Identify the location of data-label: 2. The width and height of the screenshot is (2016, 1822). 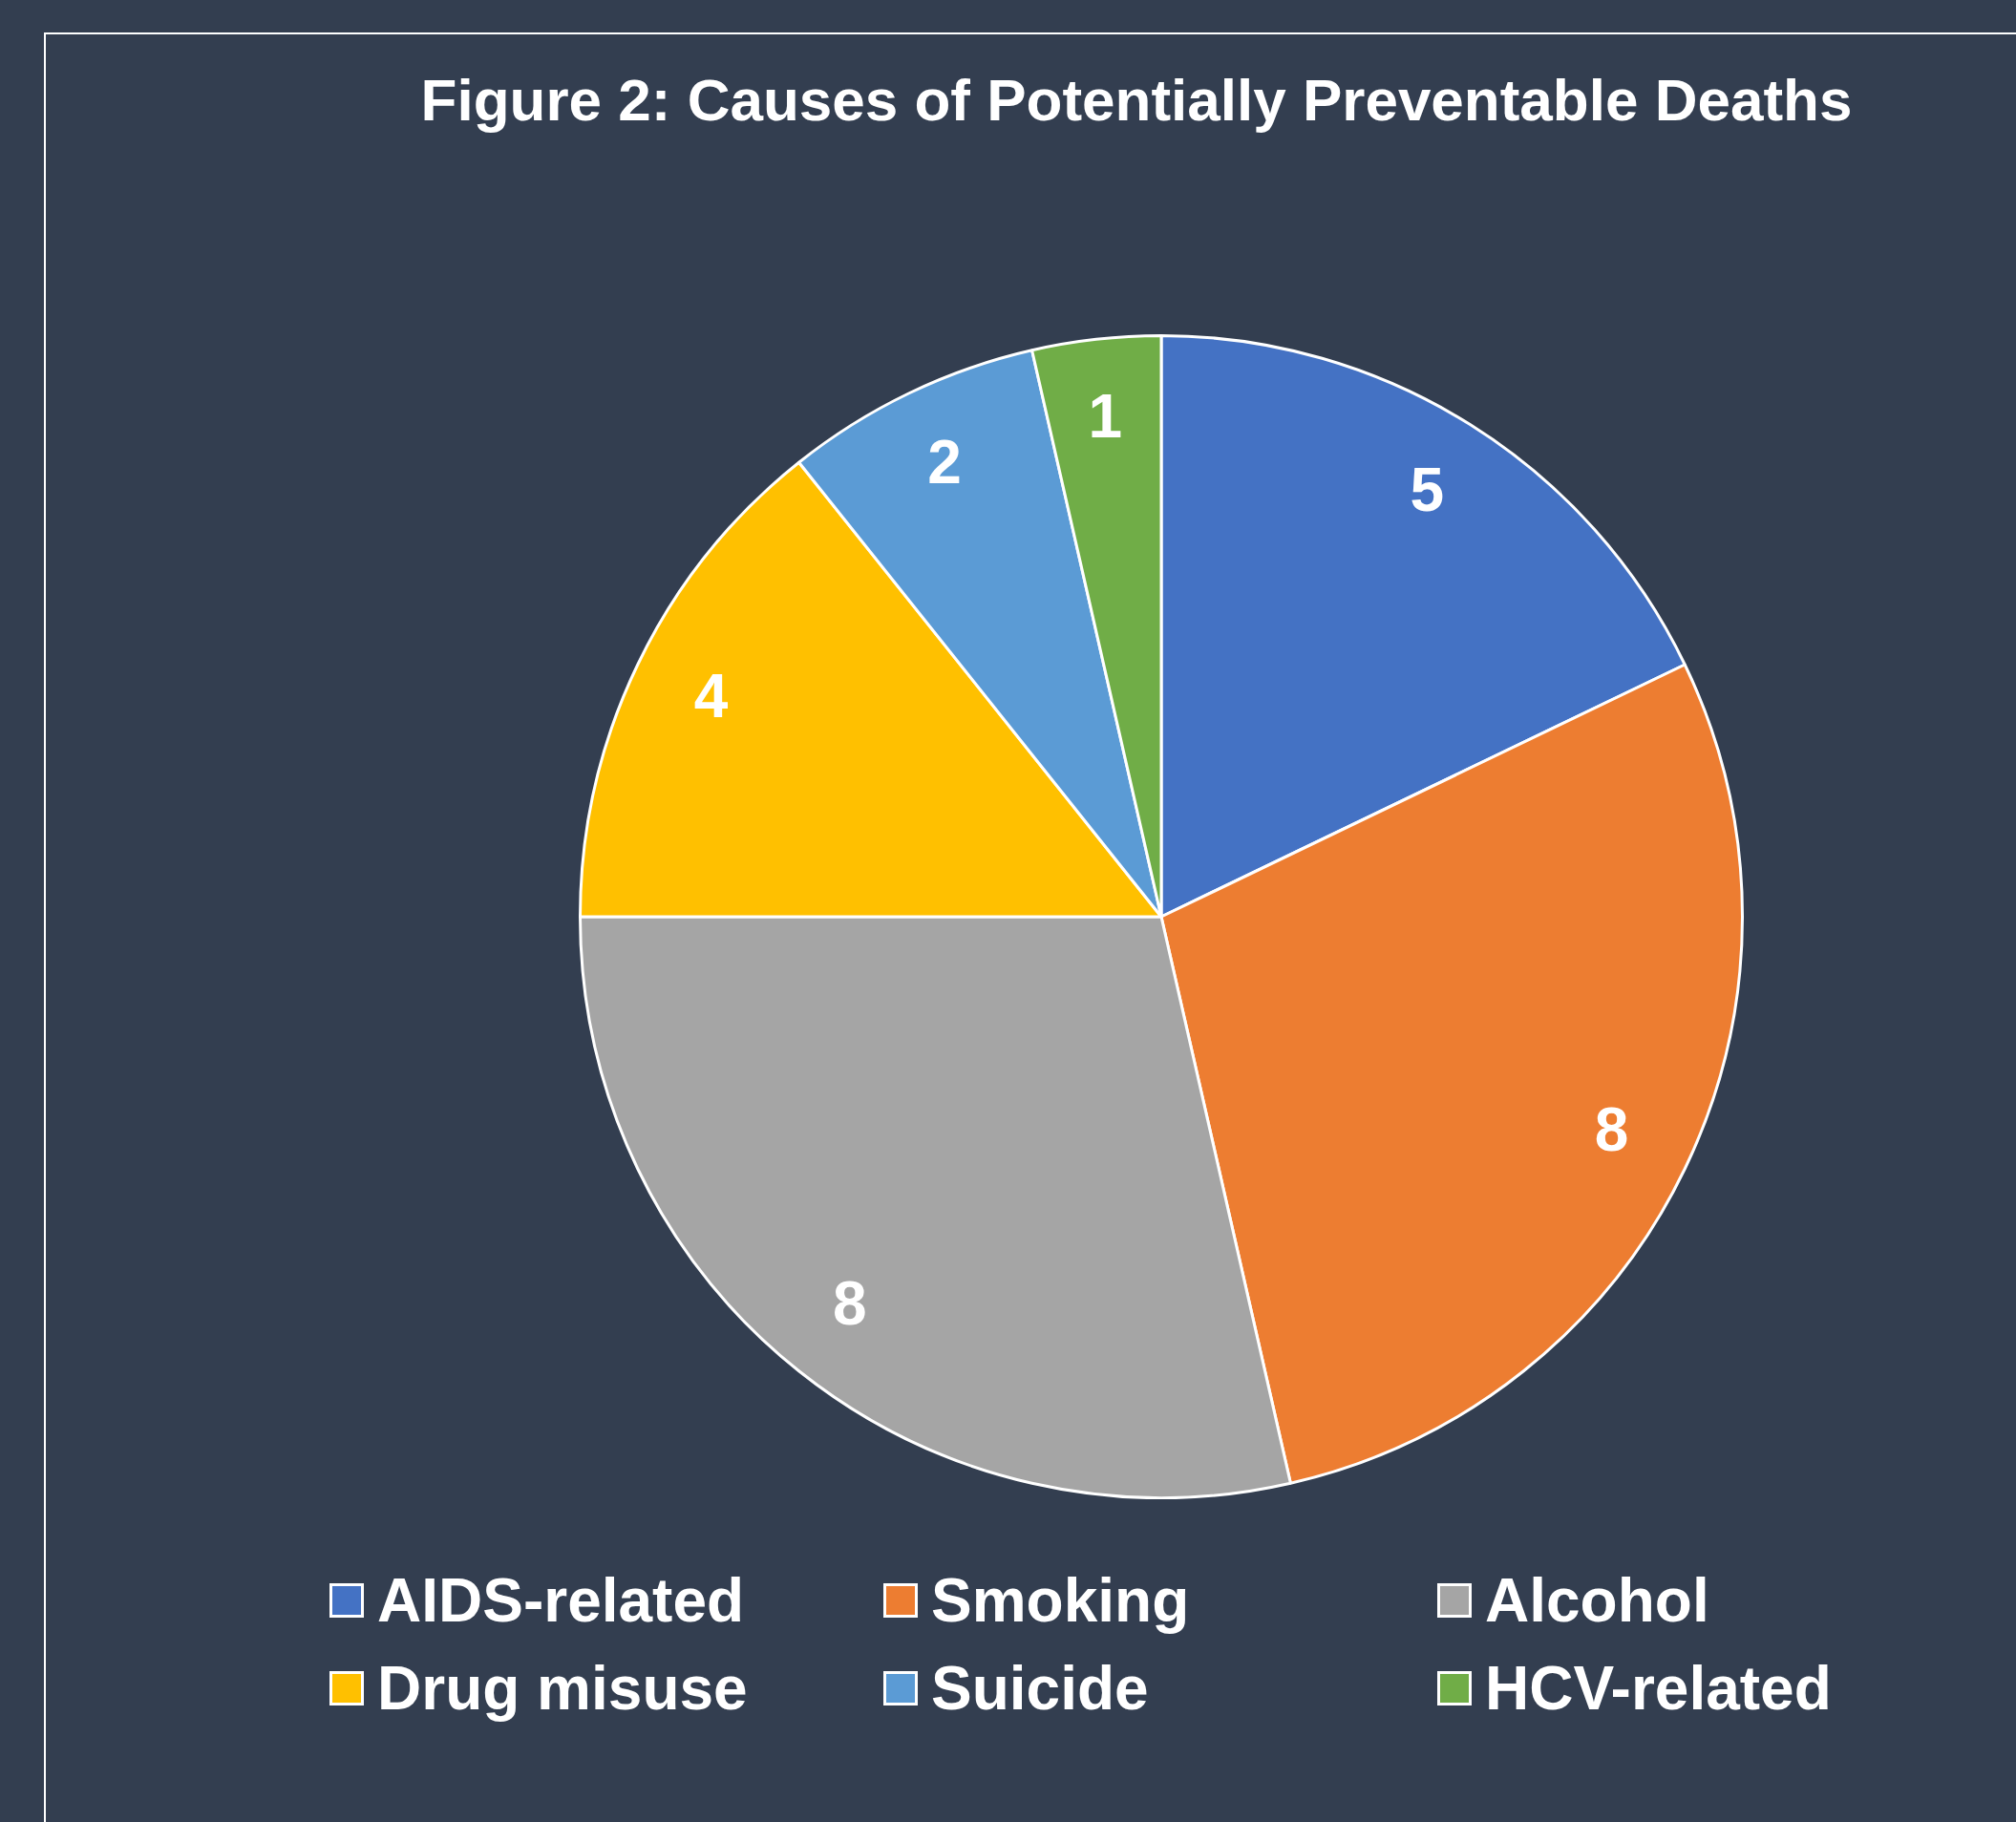
(944, 463).